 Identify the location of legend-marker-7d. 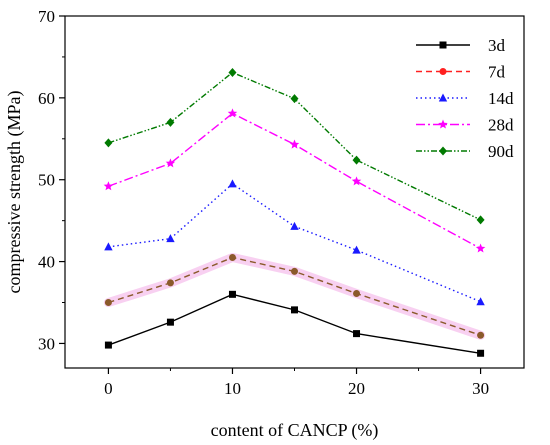
(443, 71).